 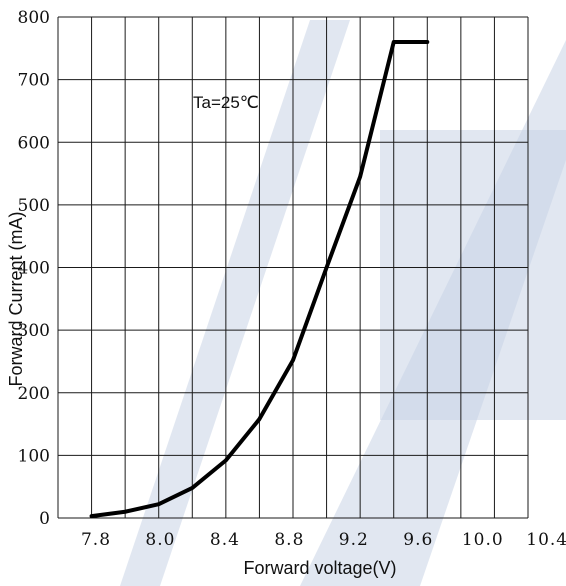 What do you see at coordinates (16, 298) in the screenshot?
I see `y-axis-title: Forward Current (mA)` at bounding box center [16, 298].